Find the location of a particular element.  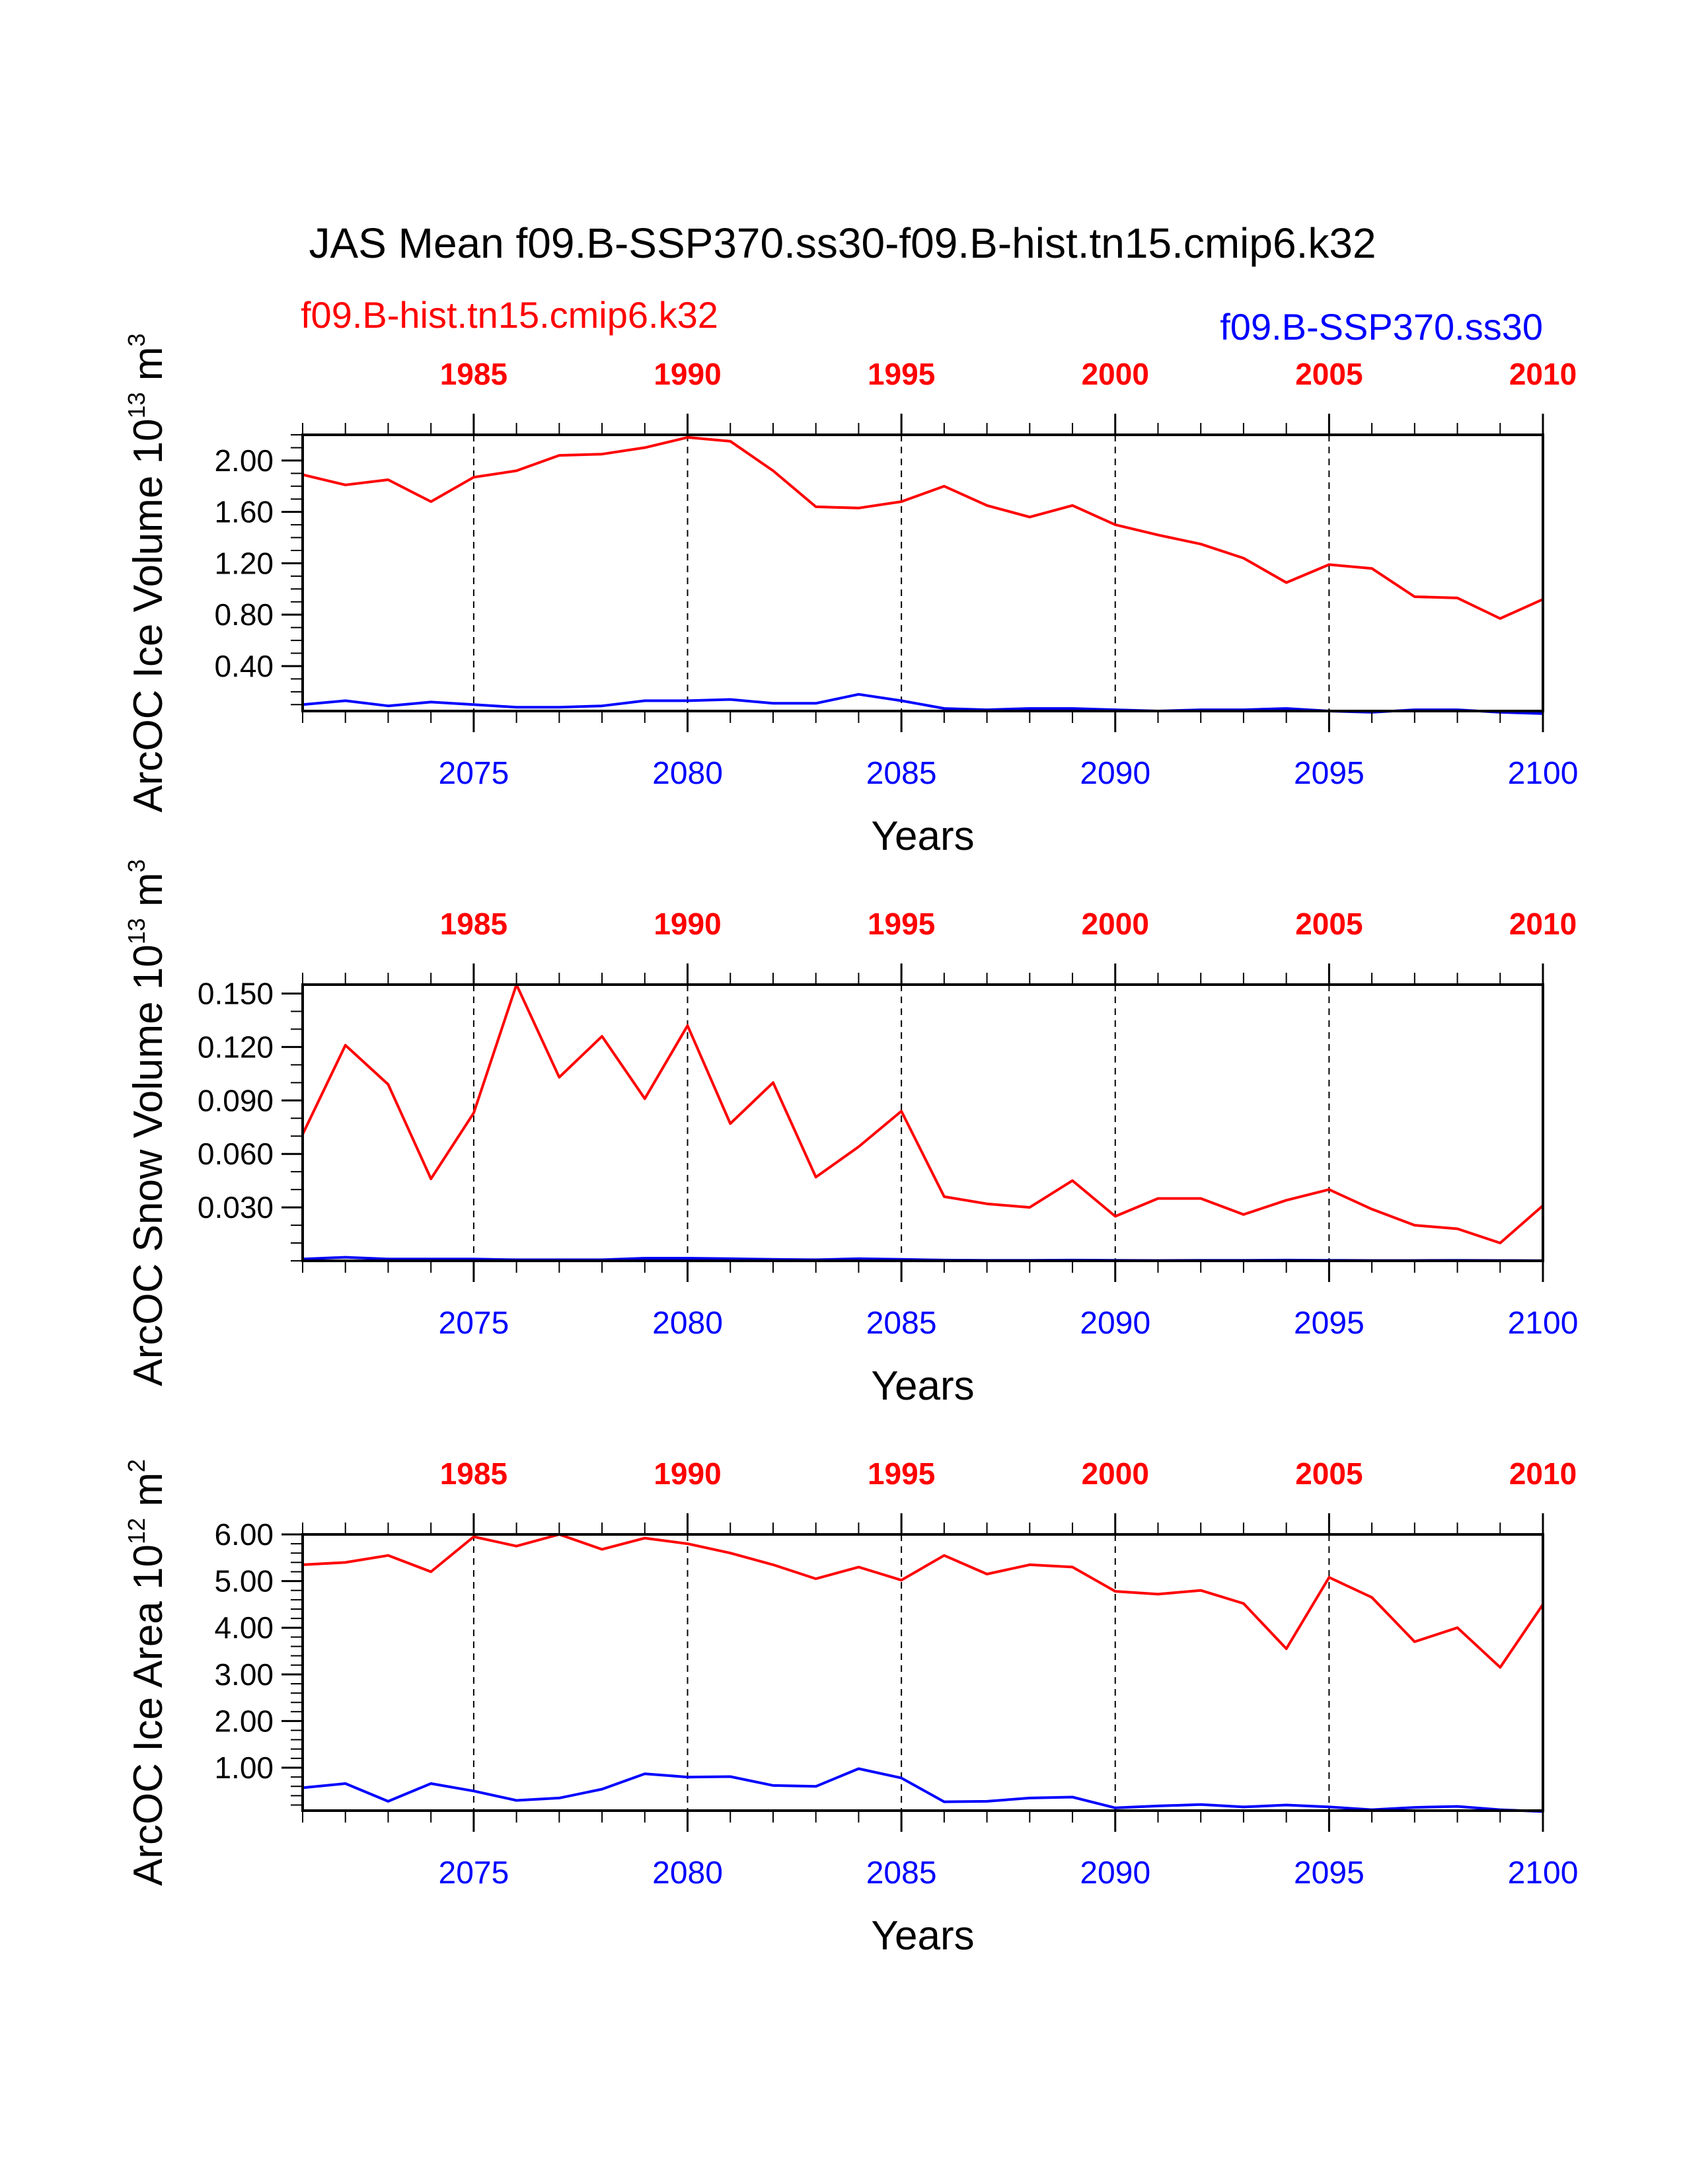

y-tick-label: 0.090 is located at coordinates (236, 1100).